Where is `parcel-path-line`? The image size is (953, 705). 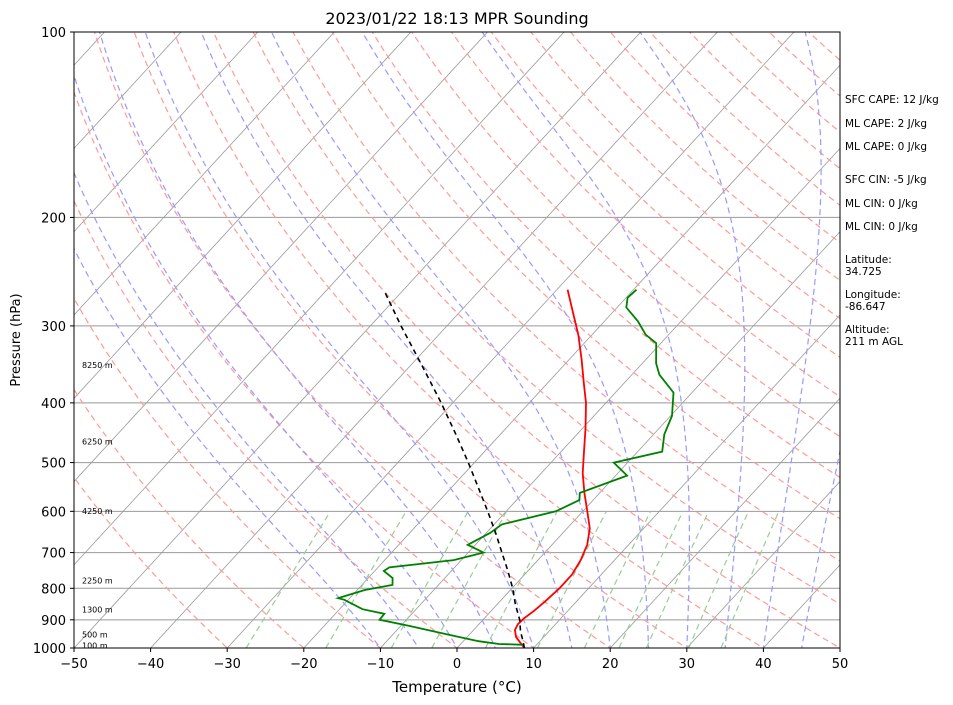 parcel-path-line is located at coordinates (454, 468).